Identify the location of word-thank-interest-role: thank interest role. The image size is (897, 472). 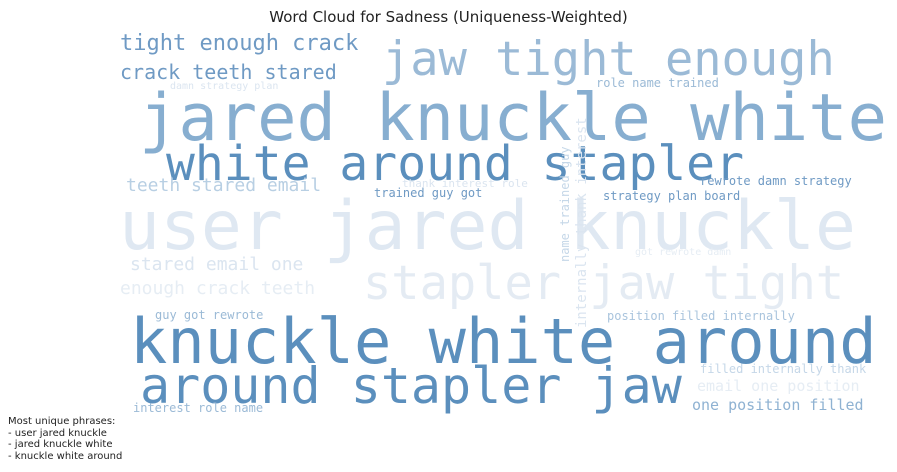
(465, 183).